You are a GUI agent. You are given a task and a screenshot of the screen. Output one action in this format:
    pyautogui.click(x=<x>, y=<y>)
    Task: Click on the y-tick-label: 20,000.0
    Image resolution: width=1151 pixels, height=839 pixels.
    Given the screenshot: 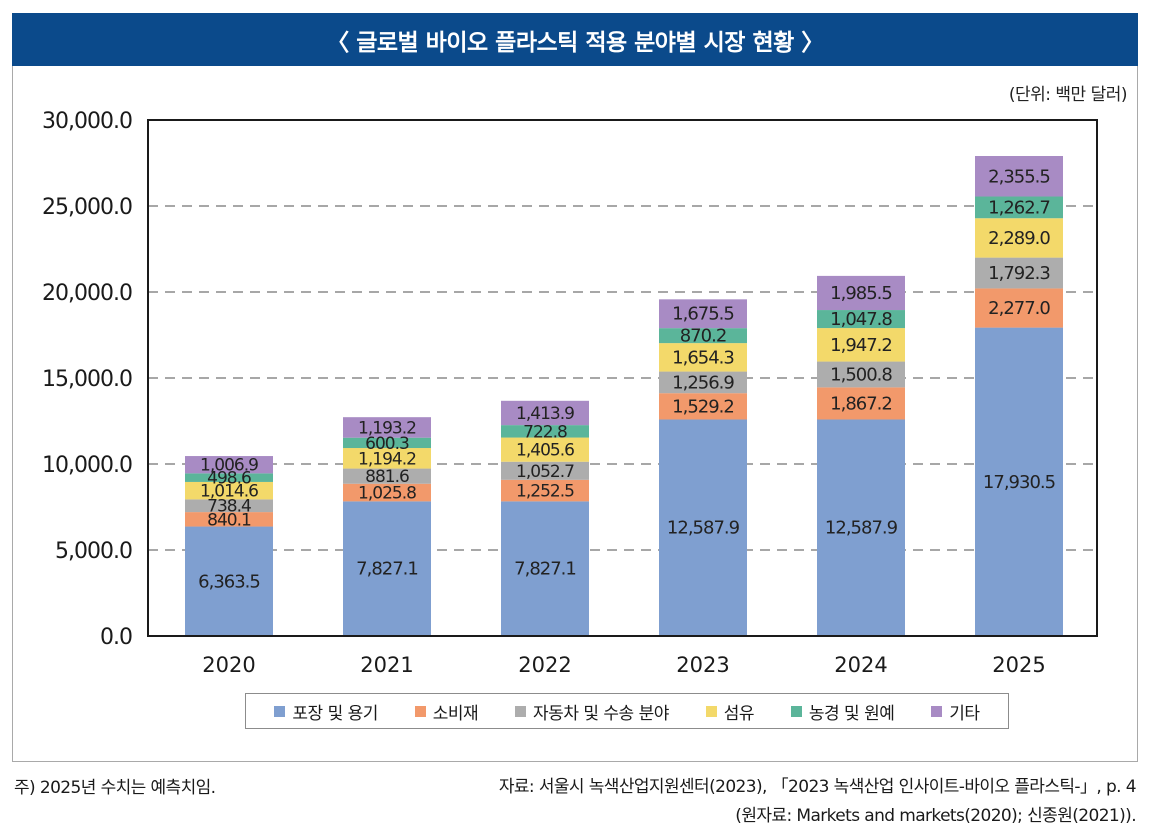 What is the action you would take?
    pyautogui.click(x=87, y=293)
    